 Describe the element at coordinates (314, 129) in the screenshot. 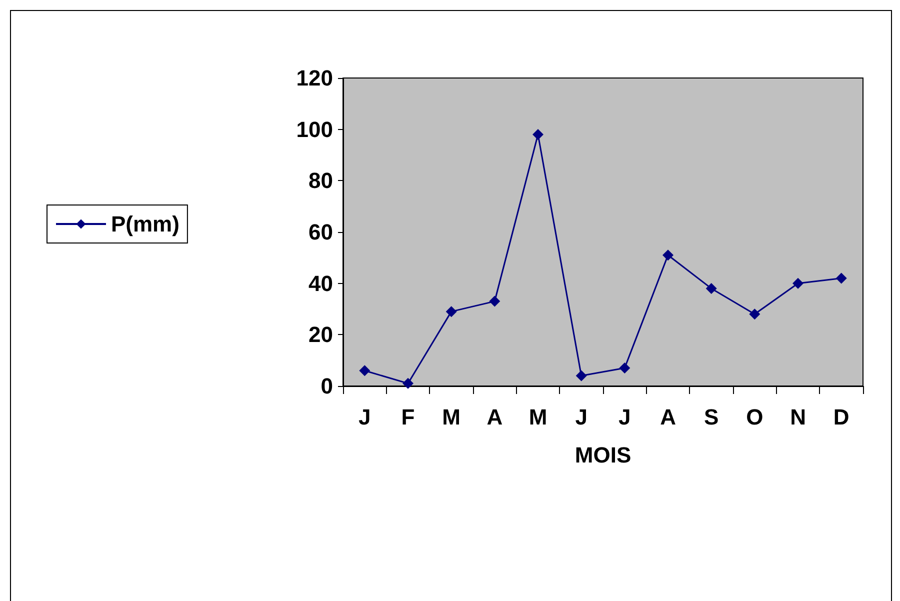

I see `y-tick-label: 100` at that location.